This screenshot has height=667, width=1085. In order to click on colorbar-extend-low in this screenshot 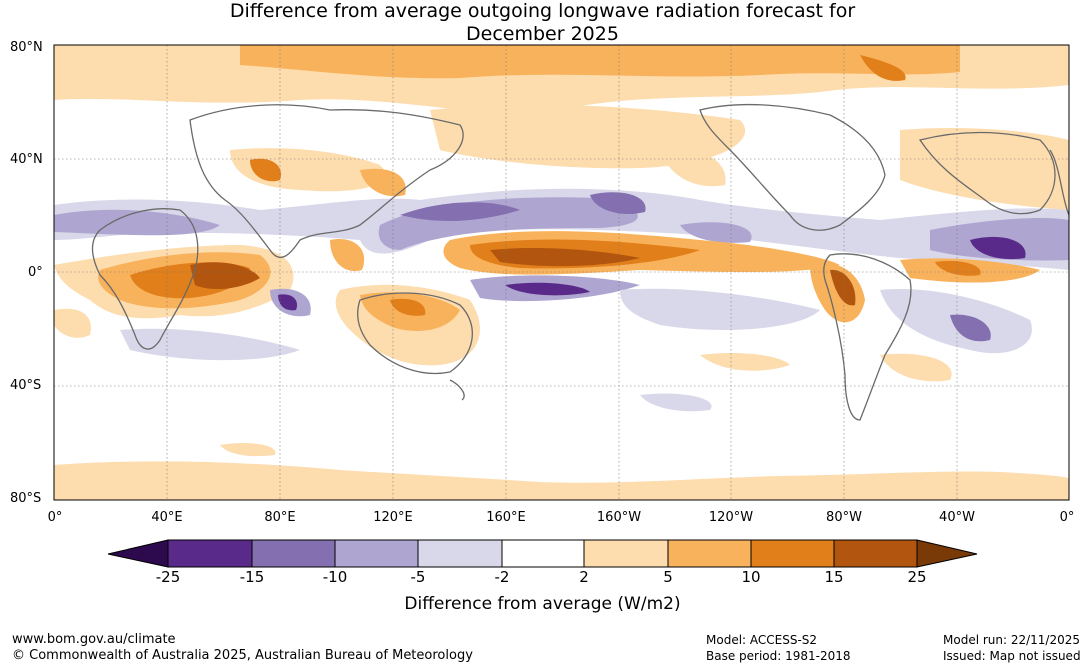, I will do `click(138, 553)`.